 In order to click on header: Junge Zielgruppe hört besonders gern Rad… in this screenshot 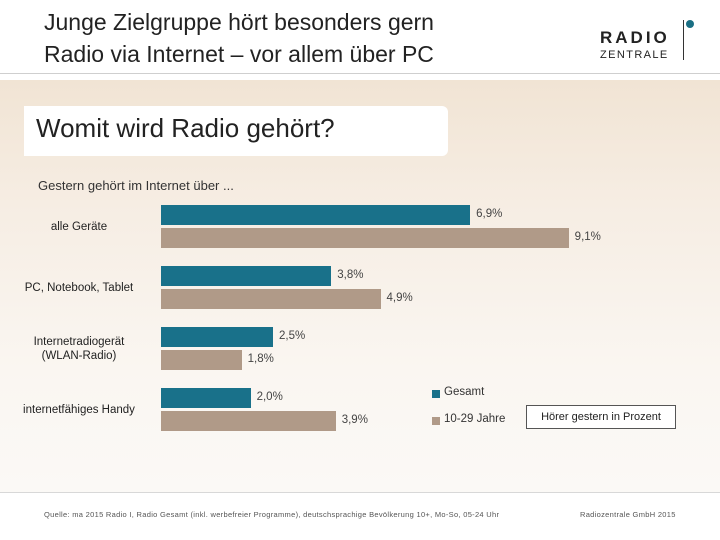, I will do `click(360, 37)`.